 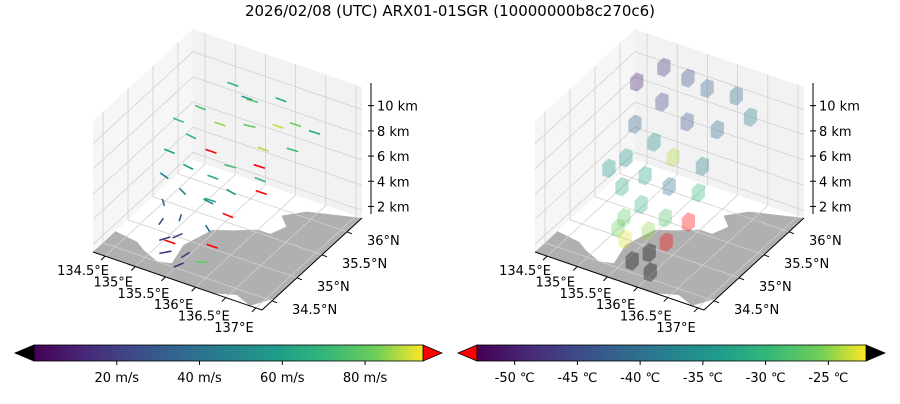 What do you see at coordinates (228, 365) in the screenshot?
I see `wind-speed-colorbar: 20 m/s 40 m/s 60 m/s 80 m/s` at bounding box center [228, 365].